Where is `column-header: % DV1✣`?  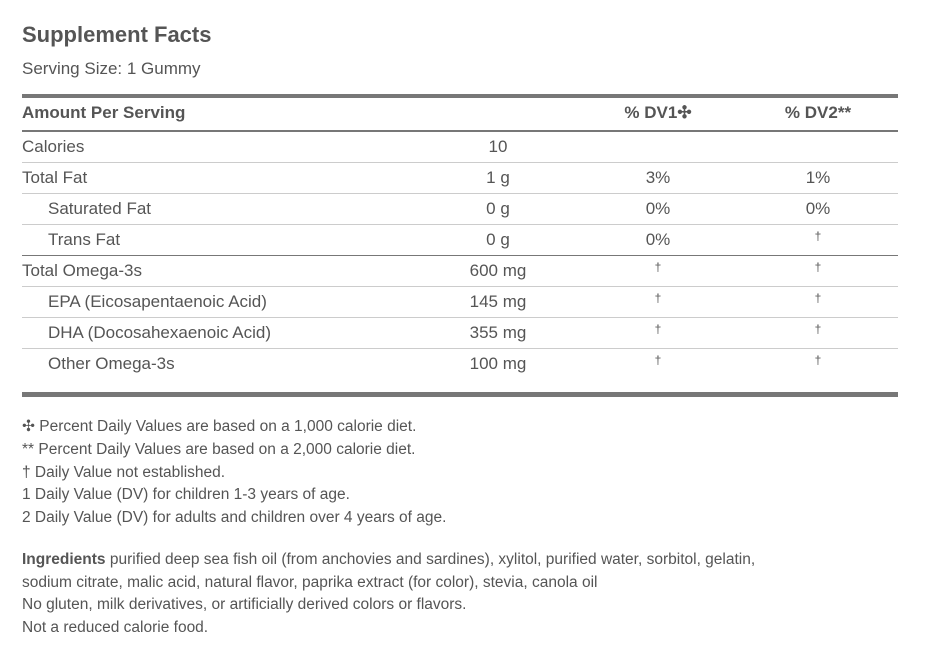 column-header: % DV1✣ is located at coordinates (658, 112).